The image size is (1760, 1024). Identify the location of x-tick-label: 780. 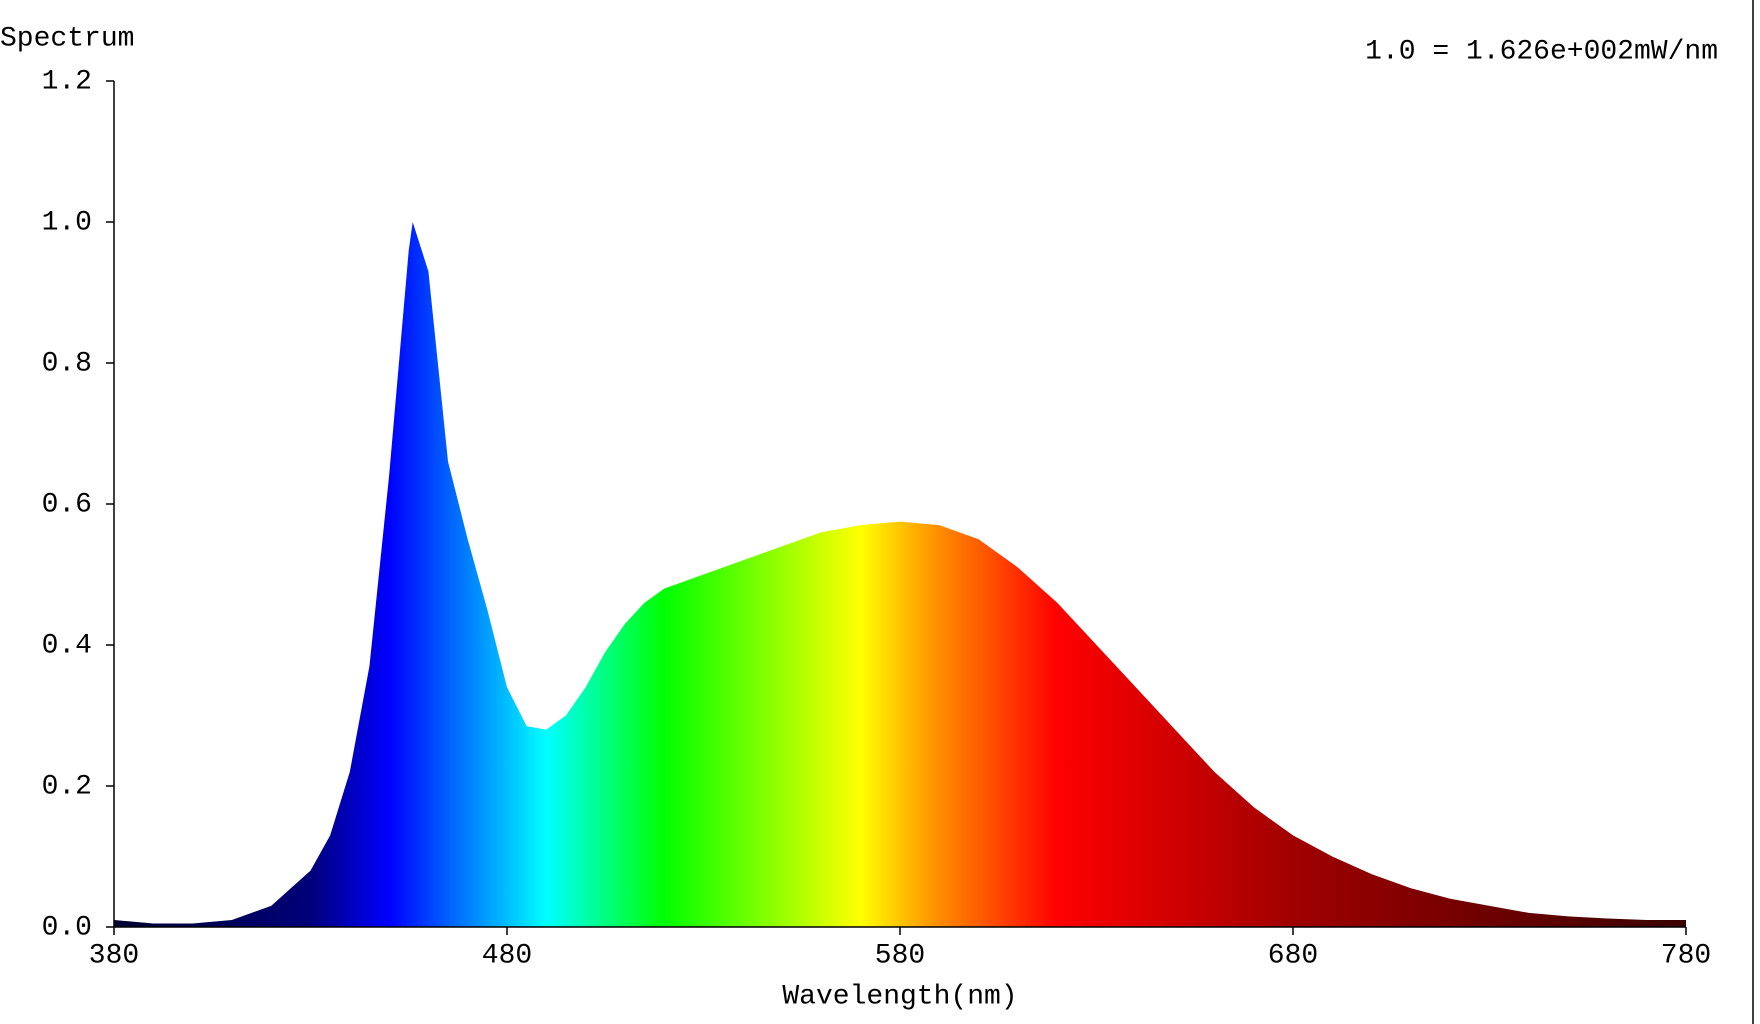
(1686, 955).